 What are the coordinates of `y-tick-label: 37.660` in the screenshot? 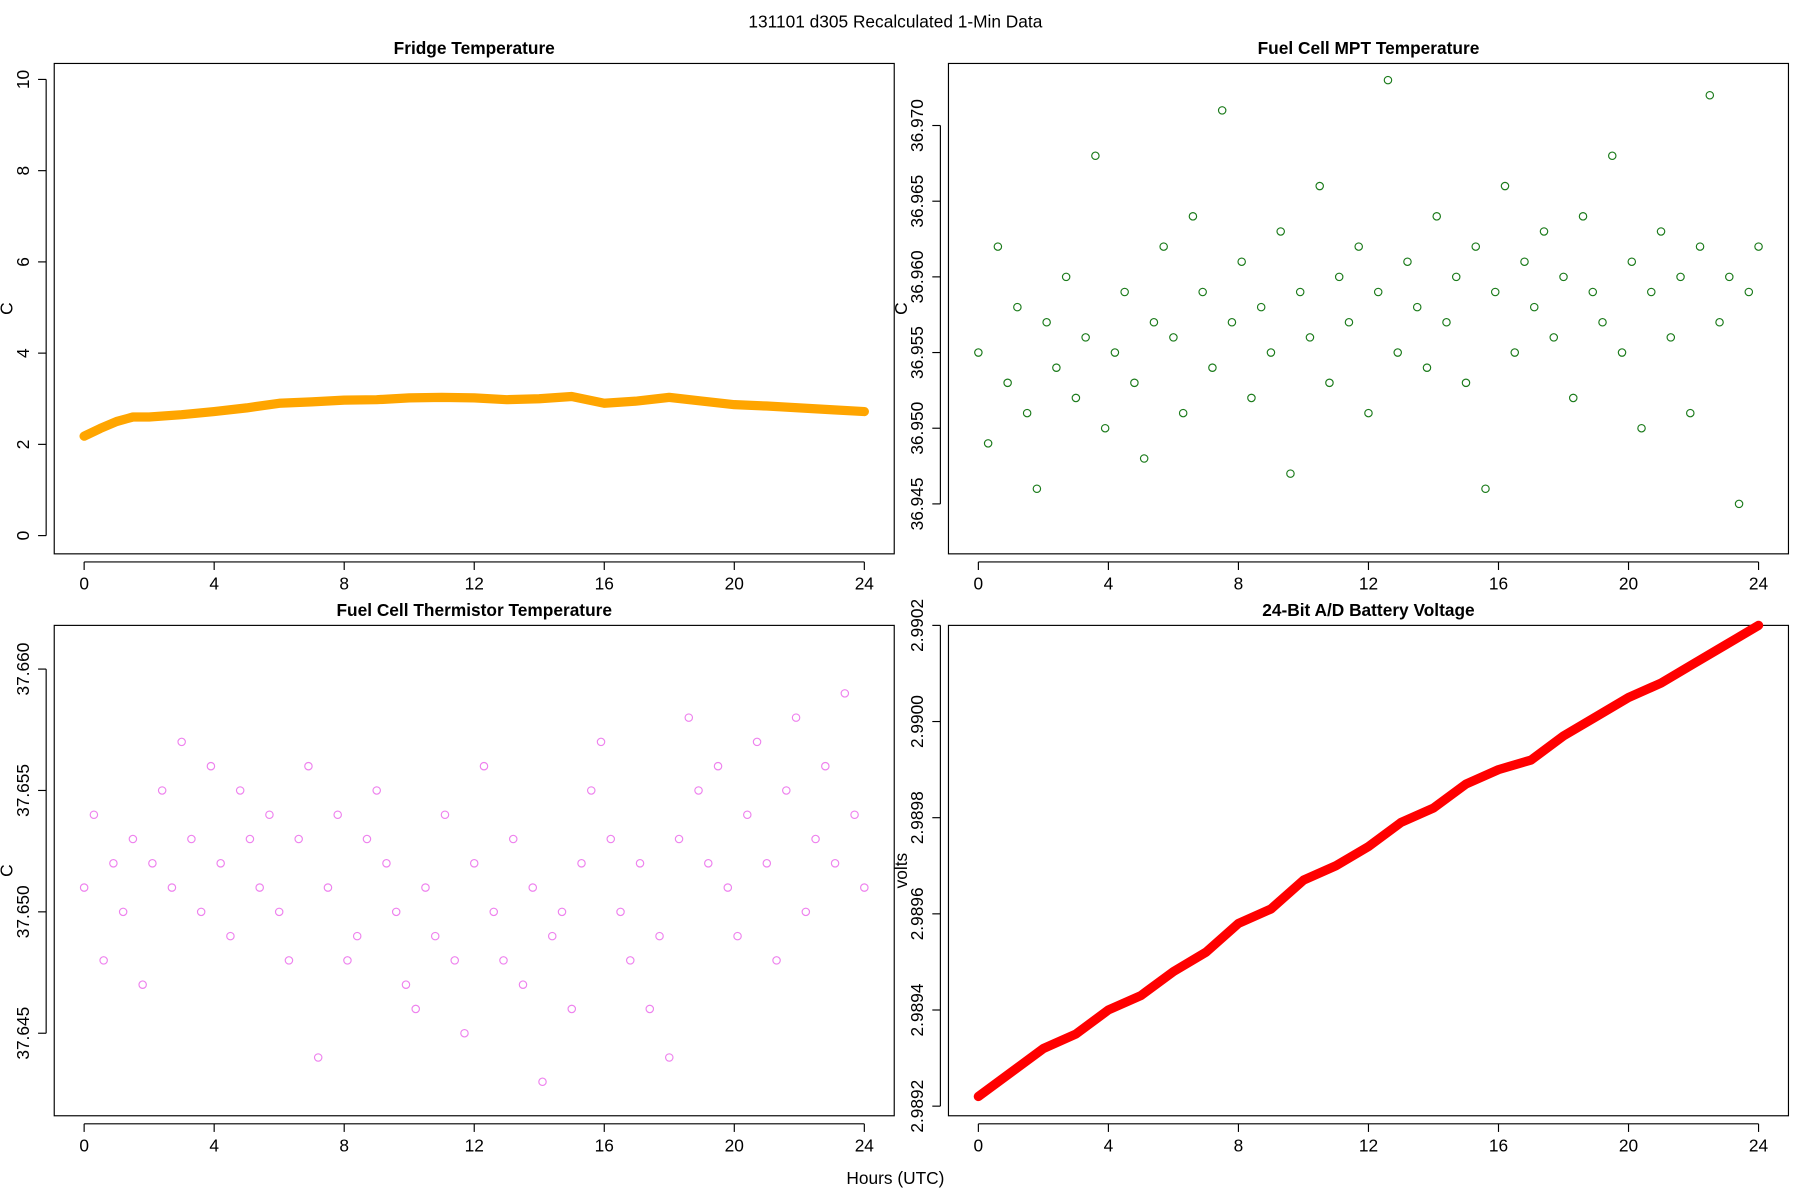 It's located at (23, 669).